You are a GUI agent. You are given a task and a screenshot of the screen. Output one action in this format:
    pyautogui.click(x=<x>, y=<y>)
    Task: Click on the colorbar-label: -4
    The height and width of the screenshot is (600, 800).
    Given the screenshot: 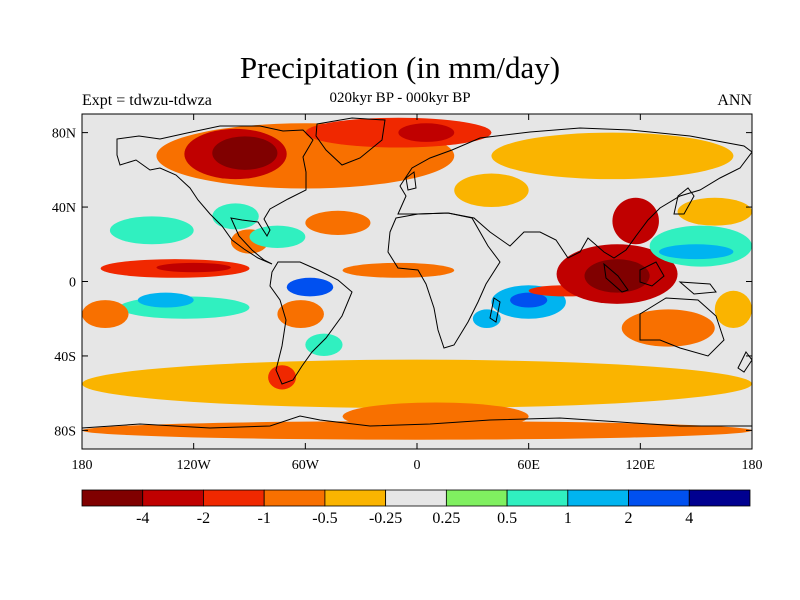 What is the action you would take?
    pyautogui.click(x=142, y=518)
    